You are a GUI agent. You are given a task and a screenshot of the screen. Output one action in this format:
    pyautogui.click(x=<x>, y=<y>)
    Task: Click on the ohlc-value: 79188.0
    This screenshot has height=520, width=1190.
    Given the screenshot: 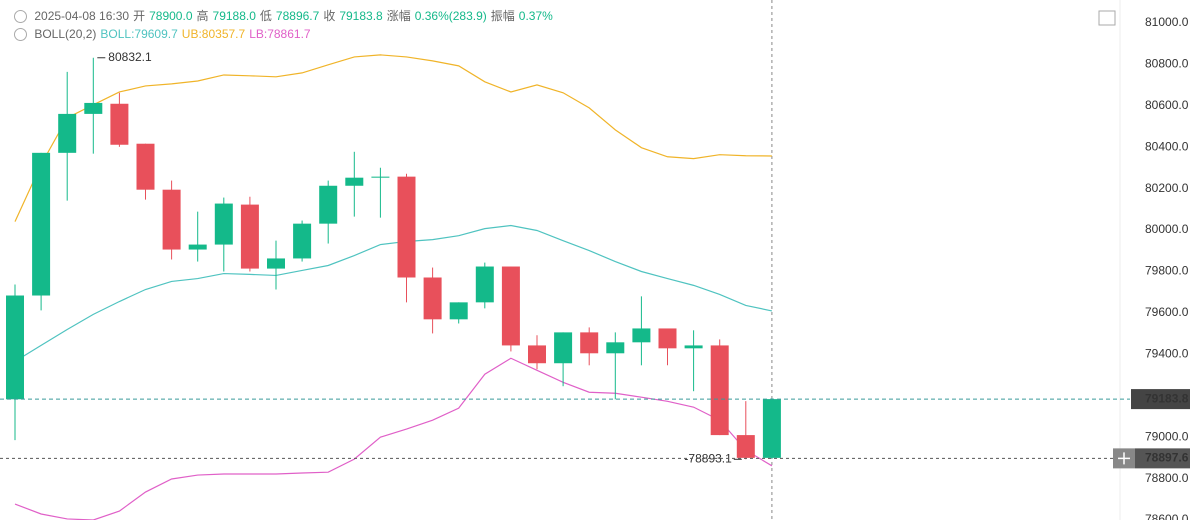 What is the action you would take?
    pyautogui.click(x=234, y=16)
    